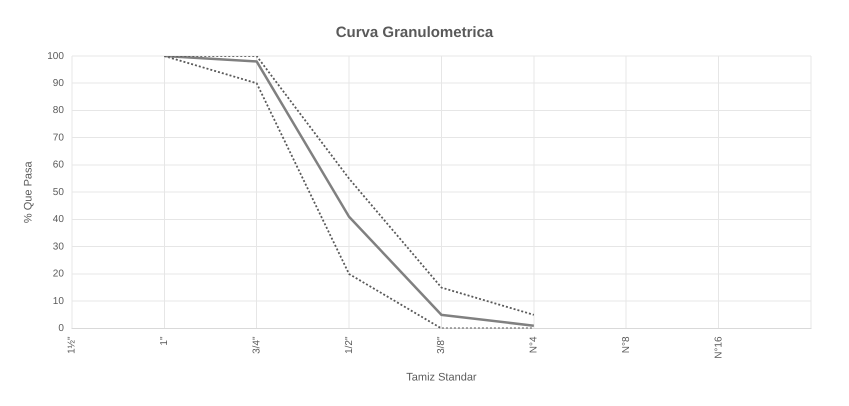 The height and width of the screenshot is (406, 849). What do you see at coordinates (55, 56) in the screenshot?
I see `y-tick-label: 100` at bounding box center [55, 56].